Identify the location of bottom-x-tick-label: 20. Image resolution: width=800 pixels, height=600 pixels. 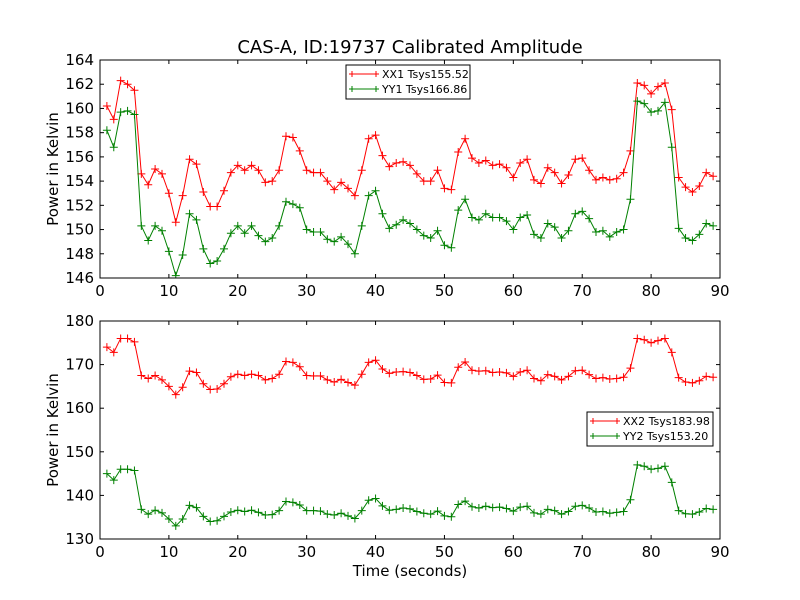
(237, 552).